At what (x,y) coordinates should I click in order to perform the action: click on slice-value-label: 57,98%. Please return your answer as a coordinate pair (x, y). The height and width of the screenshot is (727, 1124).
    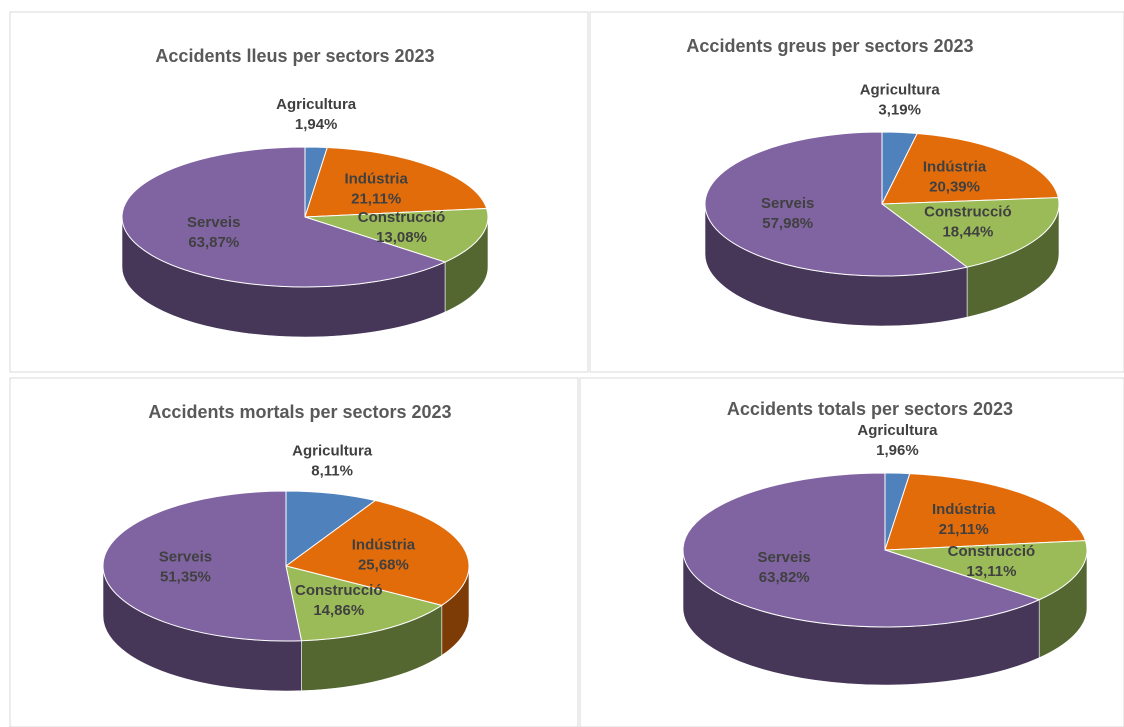
    Looking at the image, I should click on (787, 223).